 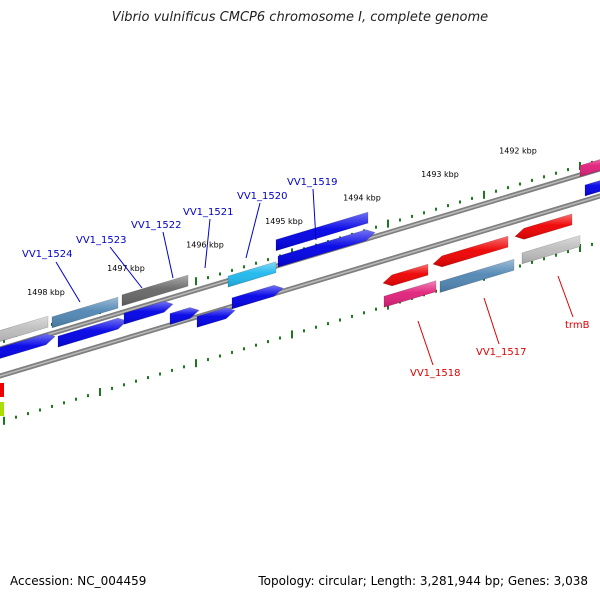 I want to click on gene-magenta-shine, so click(x=410, y=294).